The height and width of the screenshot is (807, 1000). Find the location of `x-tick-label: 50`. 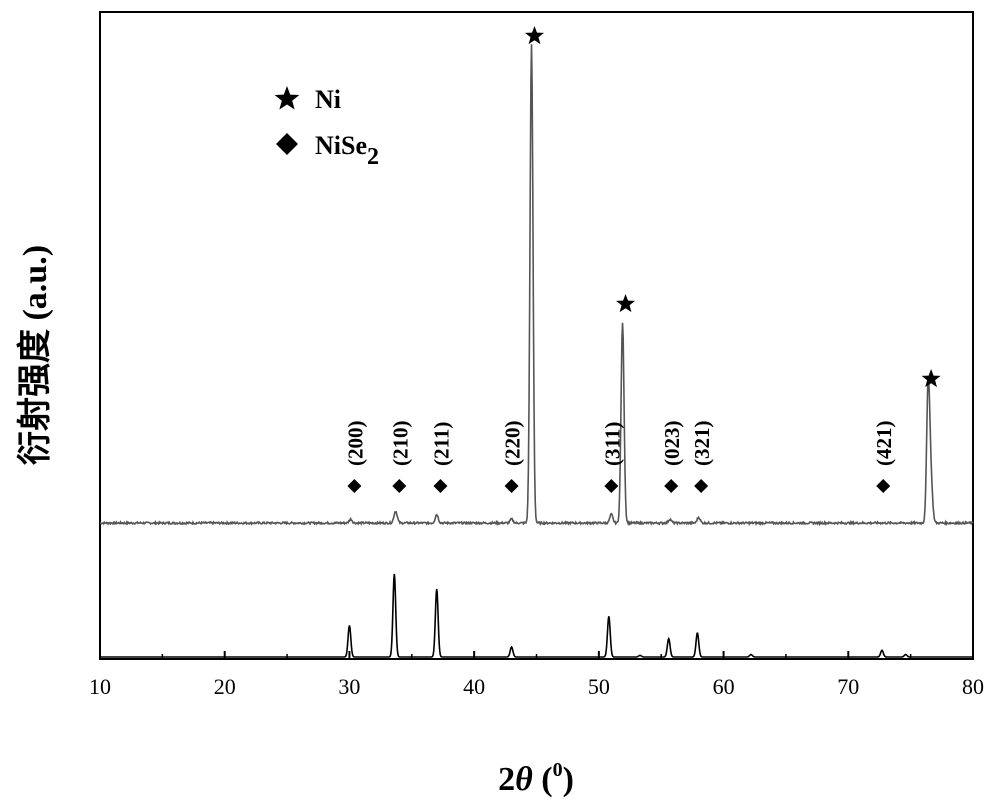

x-tick-label: 50 is located at coordinates (599, 686).